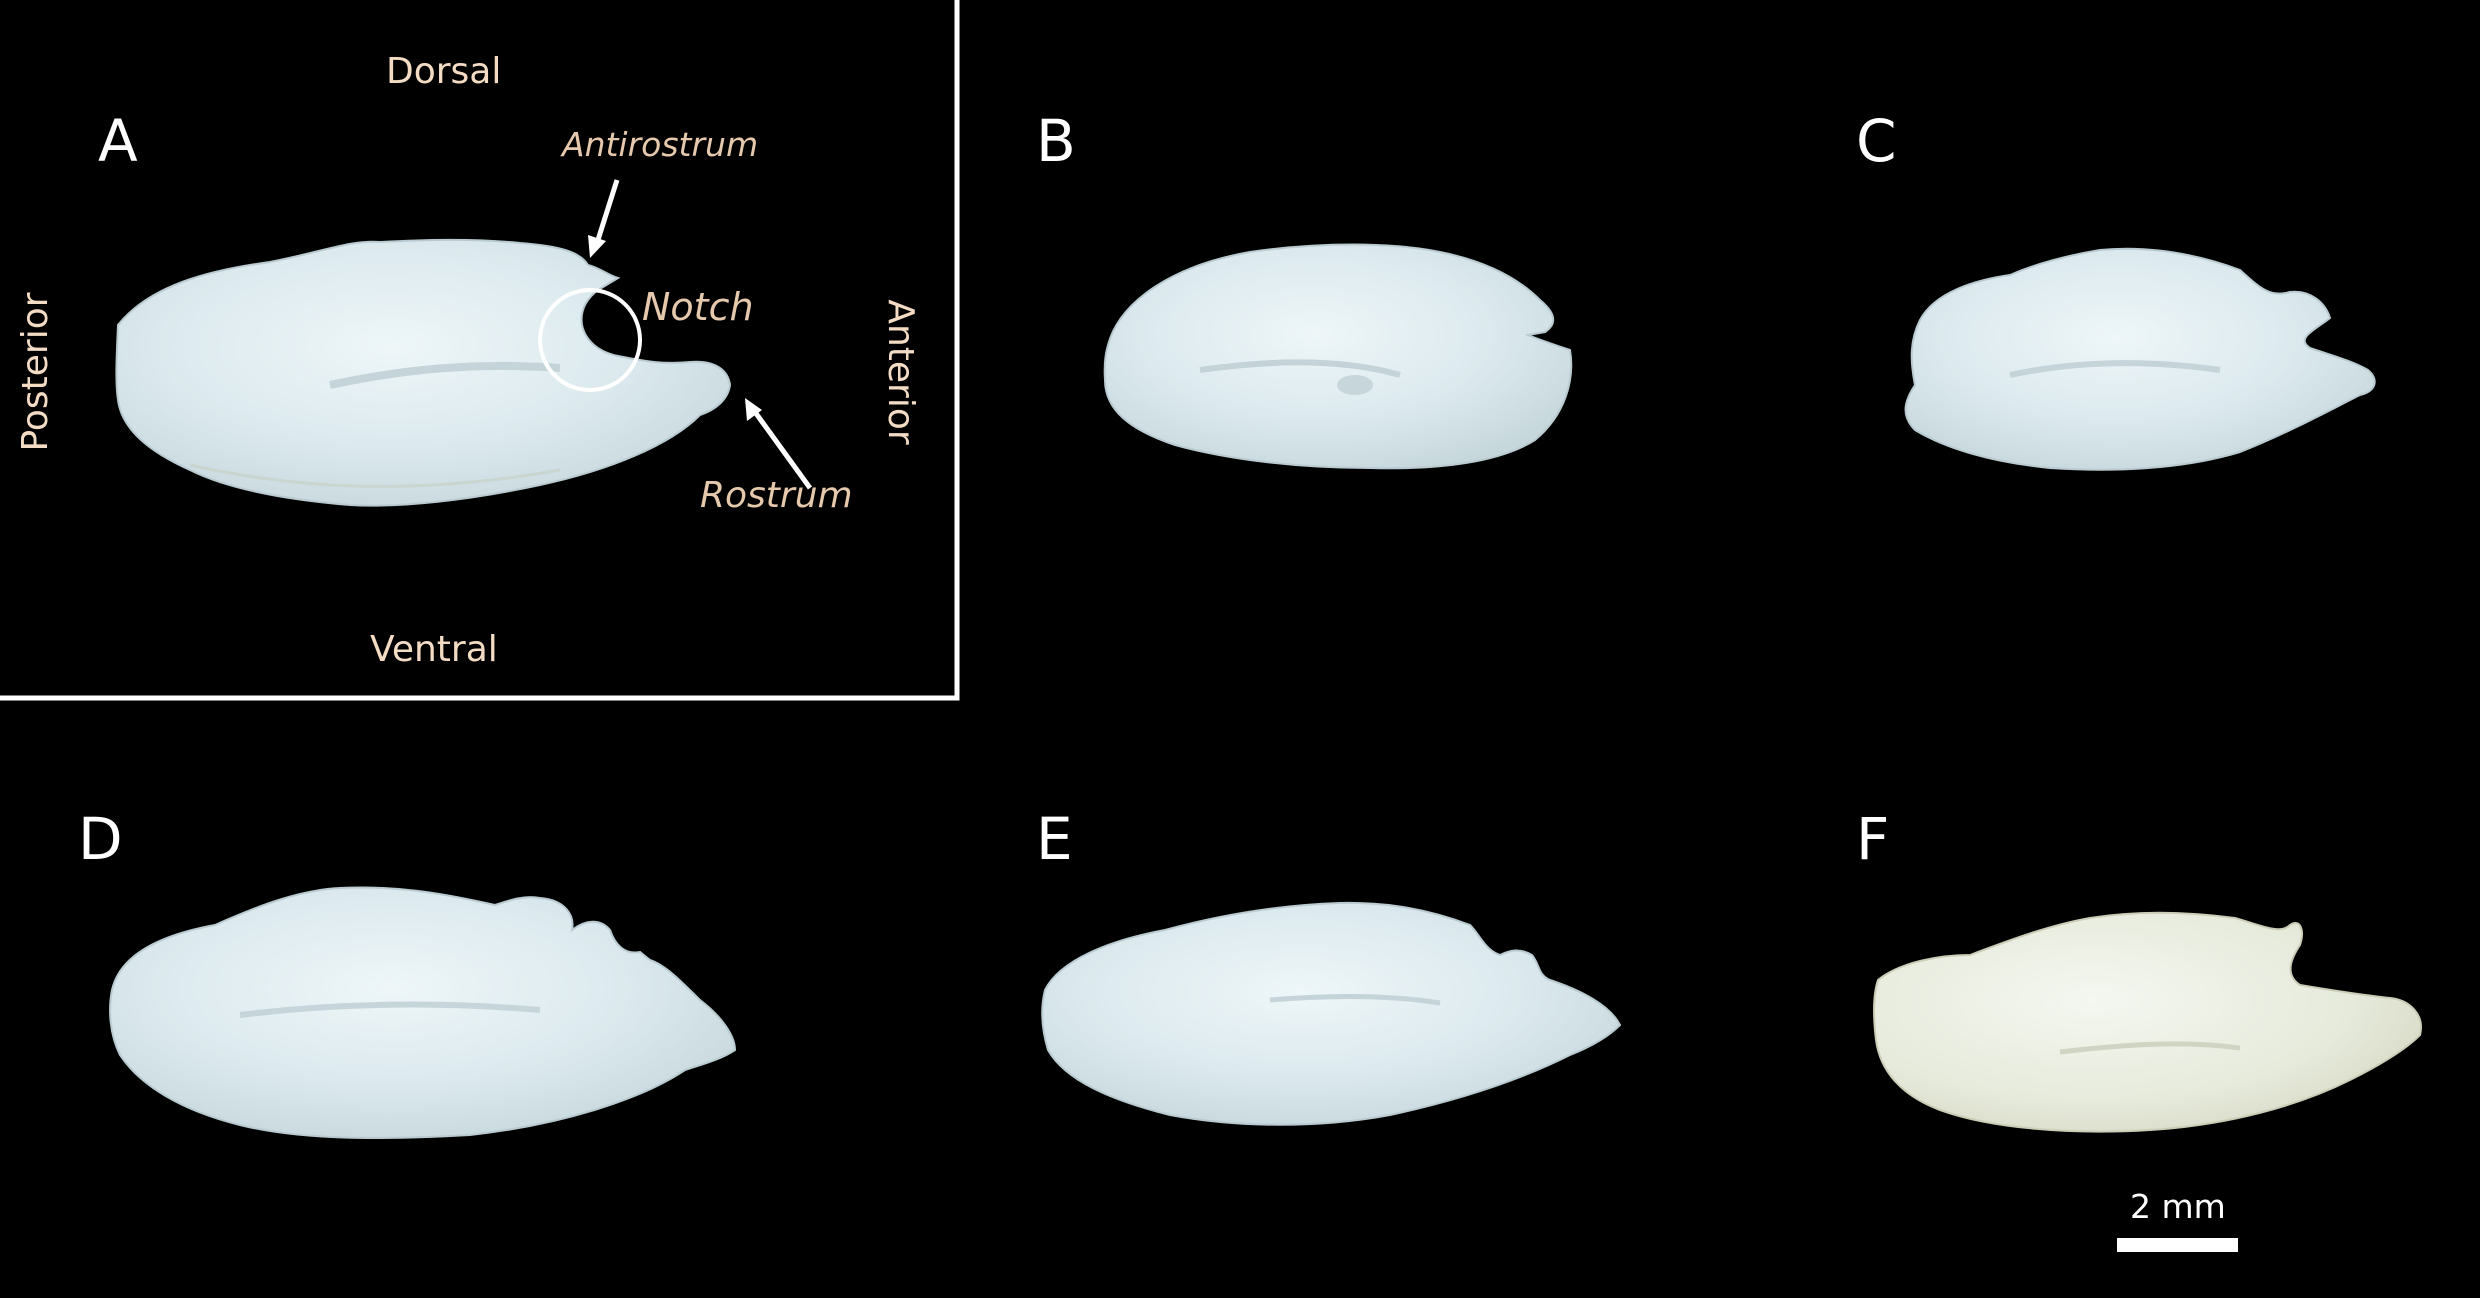 Image resolution: width=2480 pixels, height=1298 pixels. I want to click on rostrum-label: Rostrum, so click(776, 495).